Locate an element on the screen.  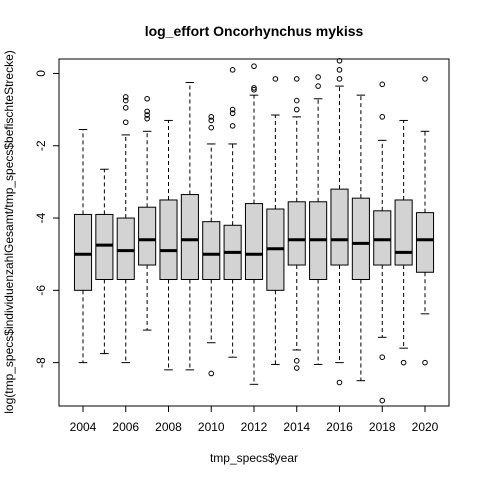
y-tick-label: -2 is located at coordinates (41, 145).